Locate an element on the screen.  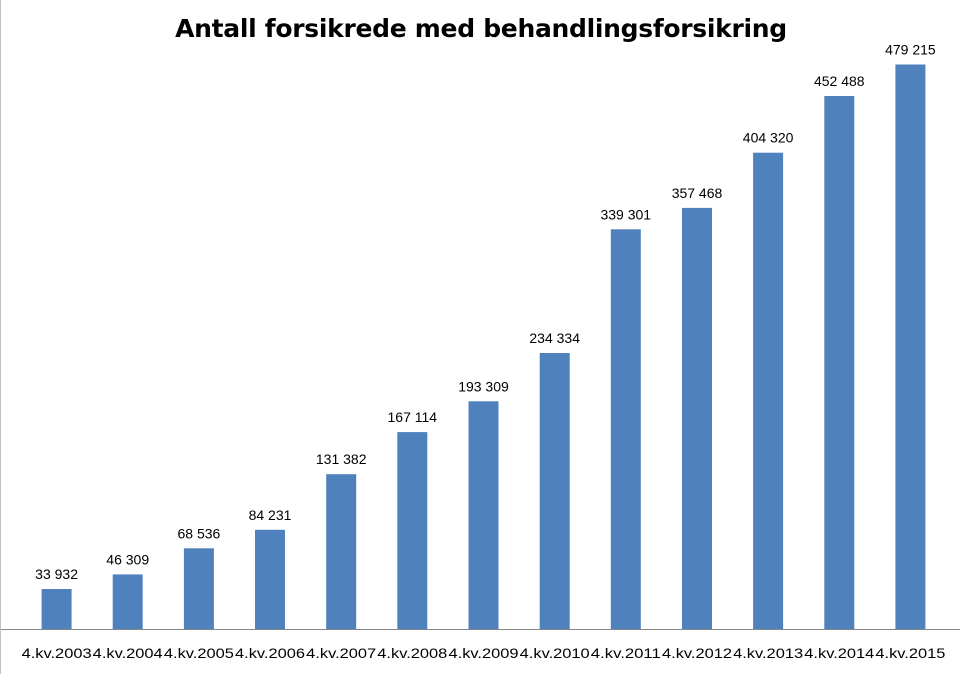
bar-4.kv.2014 is located at coordinates (839, 362).